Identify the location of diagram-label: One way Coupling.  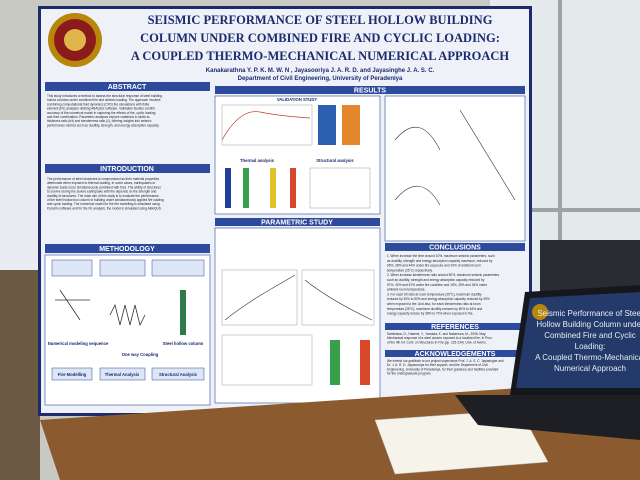
(140, 354).